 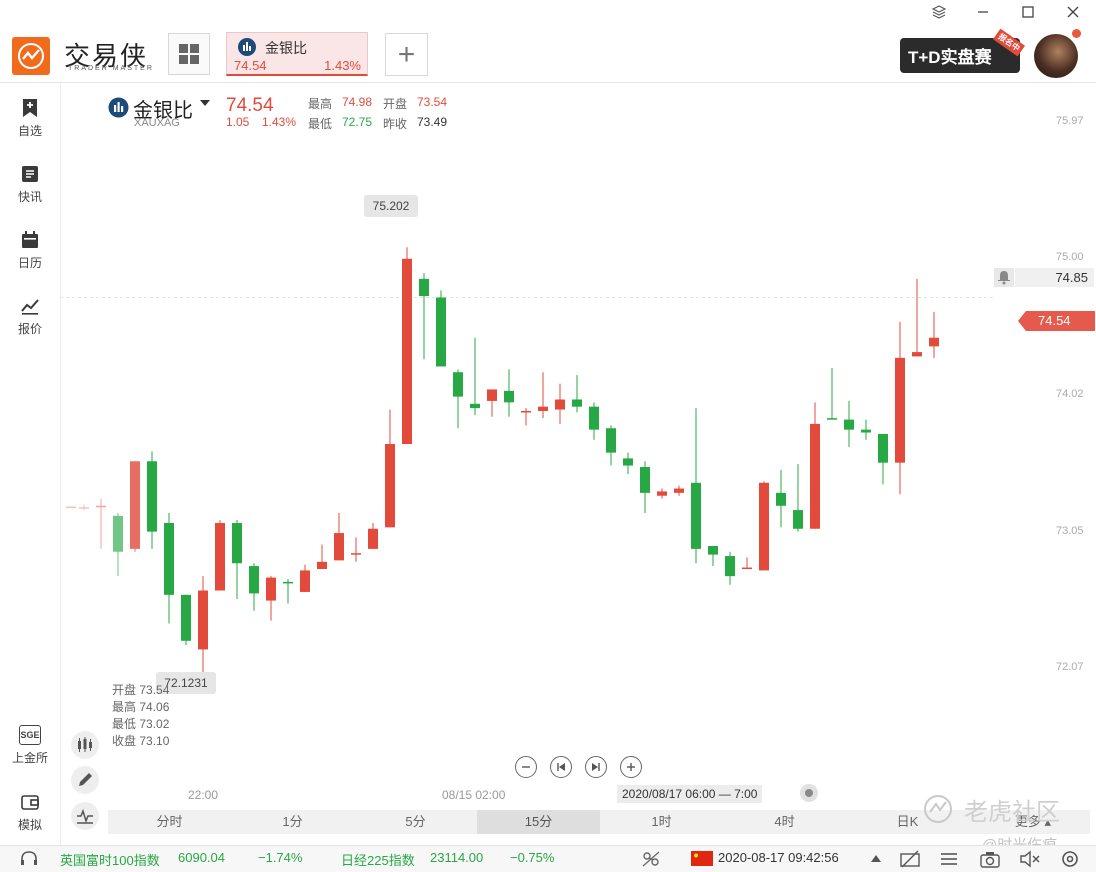 I want to click on more-periods-button: 更多 ▴, so click(x=1033, y=821).